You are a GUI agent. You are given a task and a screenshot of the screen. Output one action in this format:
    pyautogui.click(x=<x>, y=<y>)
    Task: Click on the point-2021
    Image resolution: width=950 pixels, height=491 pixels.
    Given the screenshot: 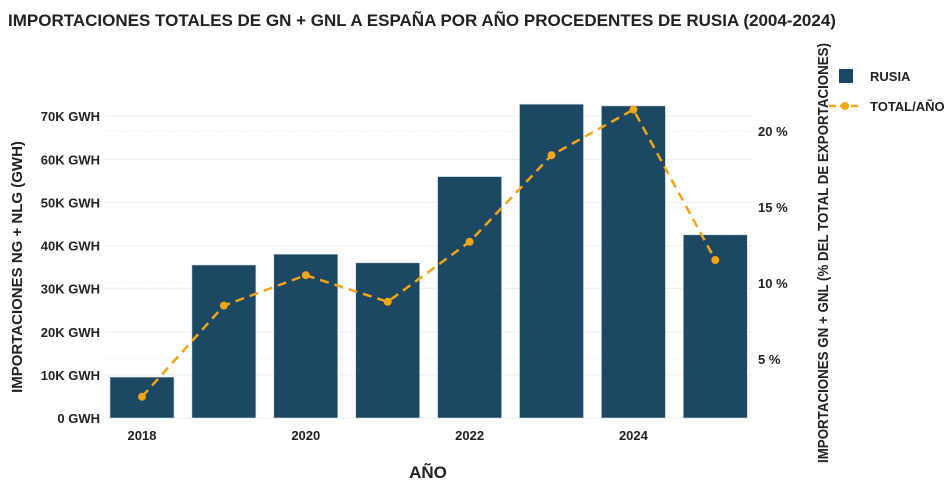 What is the action you would take?
    pyautogui.click(x=387, y=301)
    